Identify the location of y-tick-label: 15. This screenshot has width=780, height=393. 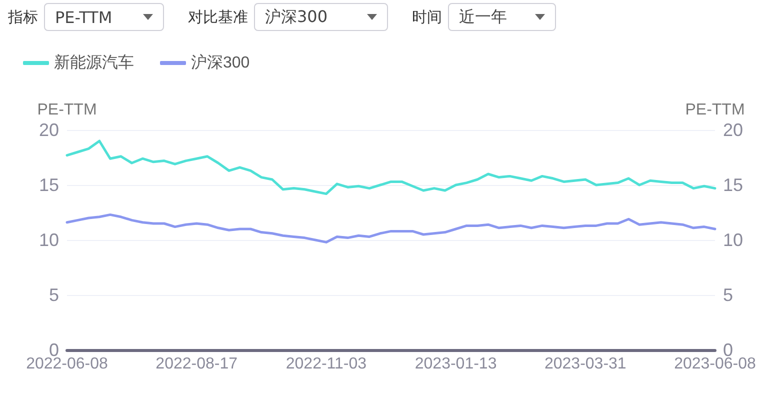
(48, 185).